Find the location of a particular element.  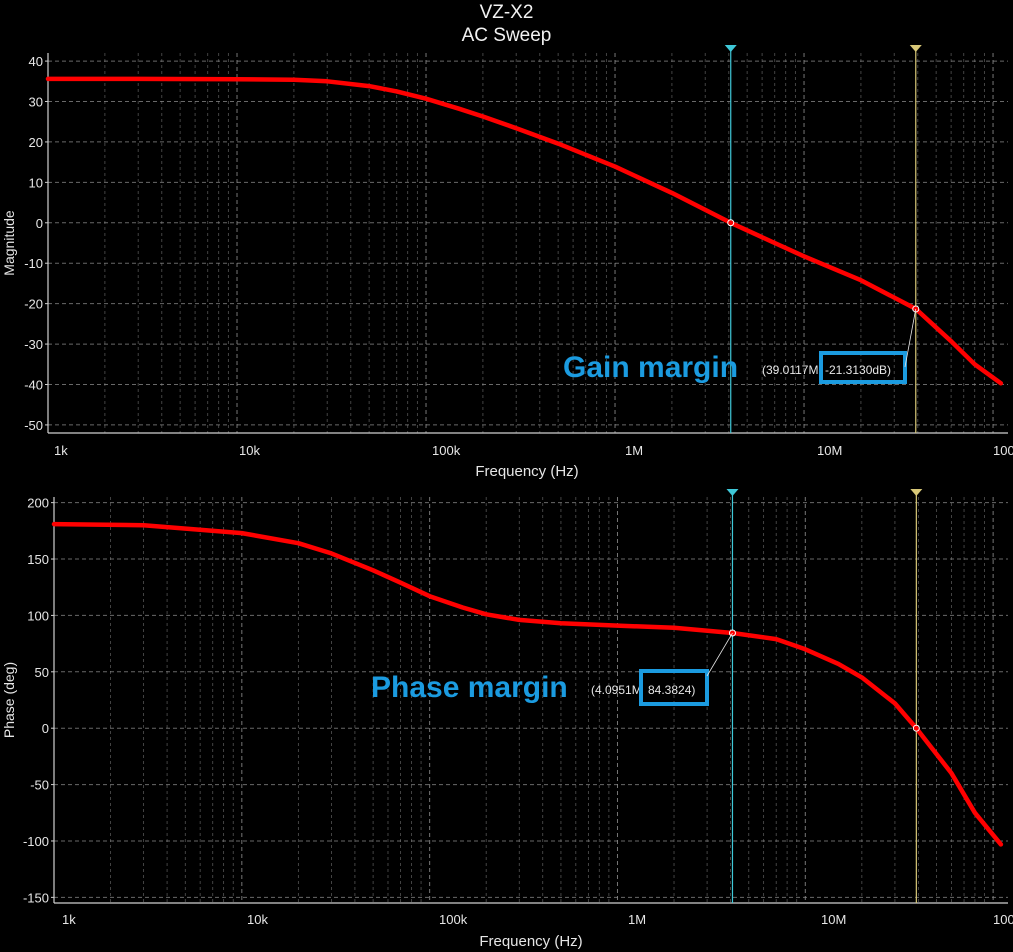

gain-margin-label: Gain margin is located at coordinates (650, 367).